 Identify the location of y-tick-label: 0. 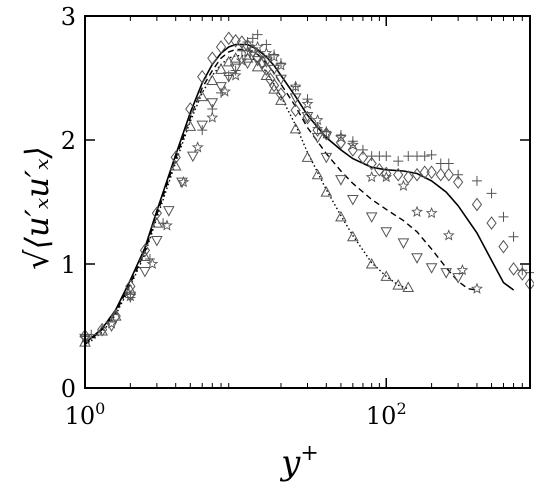
(68, 389).